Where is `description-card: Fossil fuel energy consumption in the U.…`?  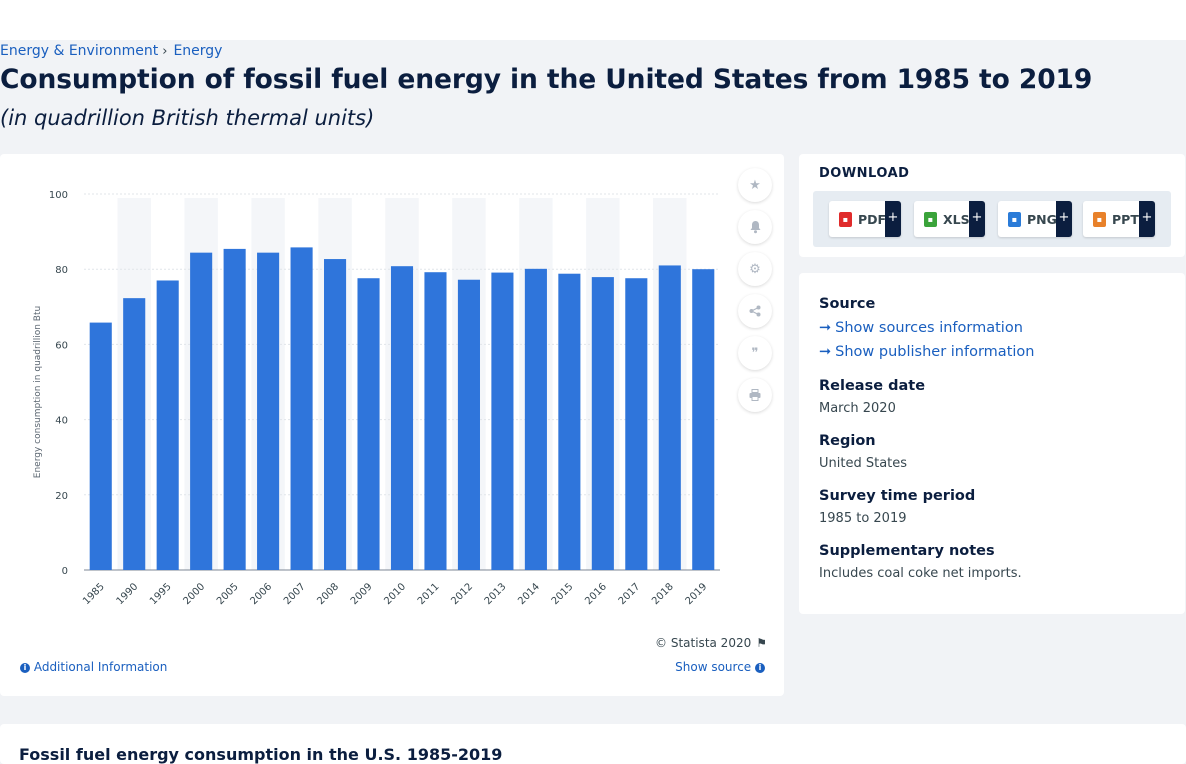 description-card: Fossil fuel energy consumption in the U.… is located at coordinates (593, 744).